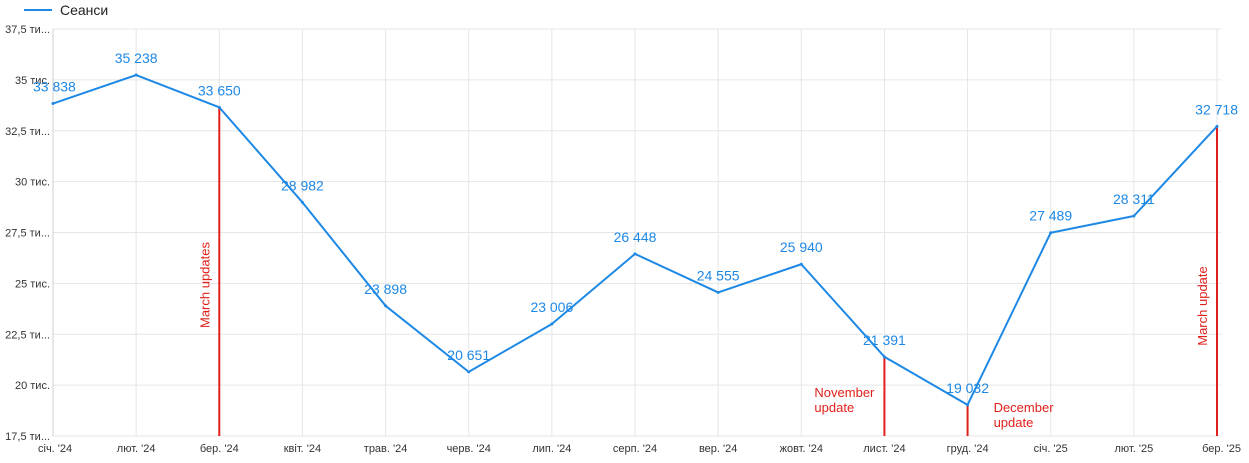  What do you see at coordinates (1134, 449) in the screenshot?
I see `x-tick-label: лют. '25` at bounding box center [1134, 449].